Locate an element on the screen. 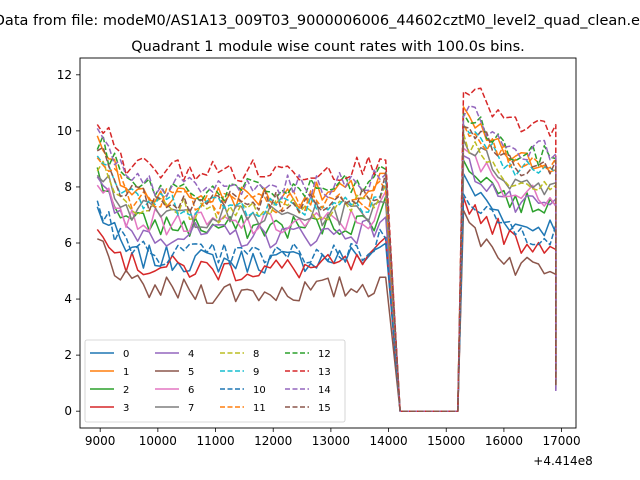 The image size is (640, 480). y-tick-label: 10 is located at coordinates (64, 131).